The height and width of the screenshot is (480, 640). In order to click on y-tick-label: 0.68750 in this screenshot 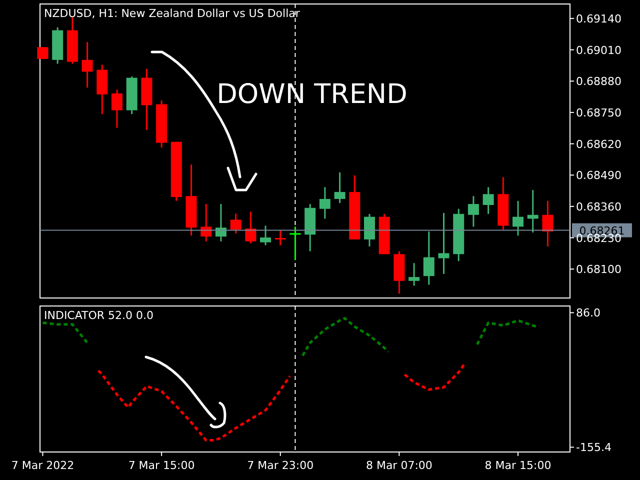, I will do `click(599, 113)`.